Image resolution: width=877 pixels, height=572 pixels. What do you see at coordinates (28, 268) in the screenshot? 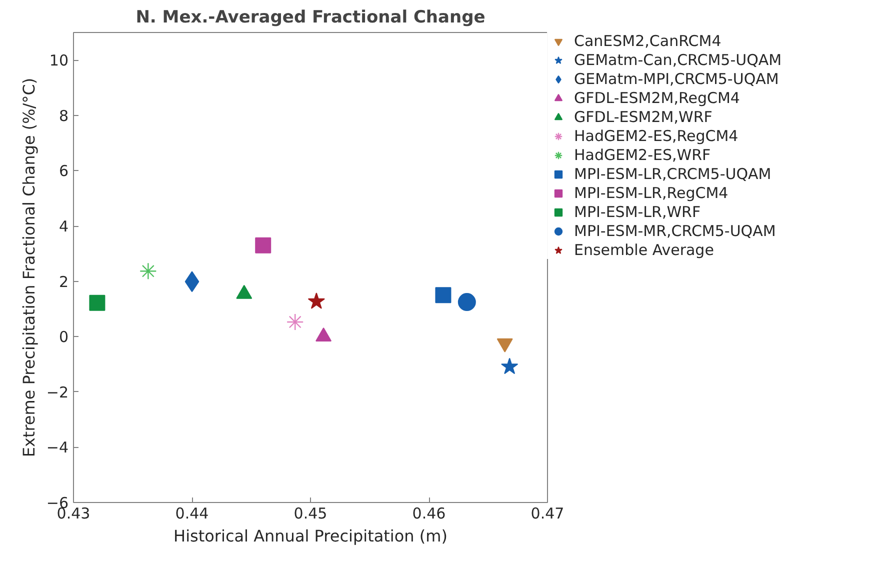
I see `y-axis-title: Extreme Precipitation Fractional Change (%/°C)` at bounding box center [28, 268].